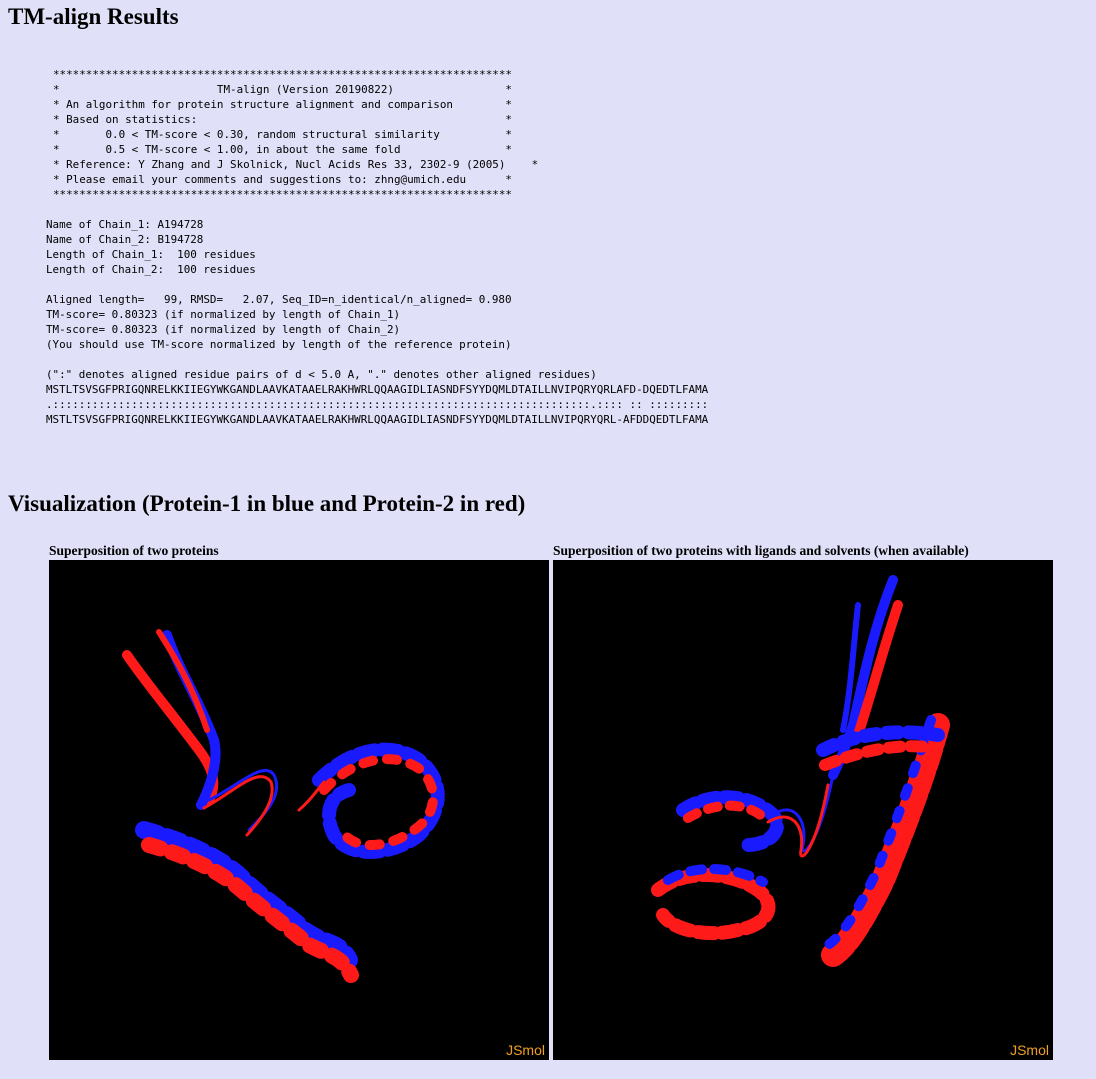  Describe the element at coordinates (151, 269) in the screenshot. I see `chain2-length: Length of Chain_2: 100 residues` at that location.